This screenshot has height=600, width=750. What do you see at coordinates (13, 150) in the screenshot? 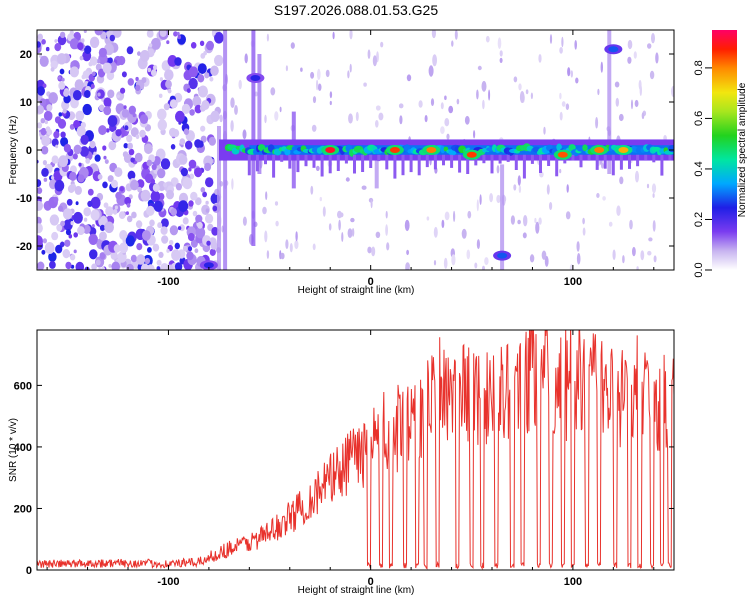
I see `spectrogram-ylabel: Frequency (Hz)` at bounding box center [13, 150].